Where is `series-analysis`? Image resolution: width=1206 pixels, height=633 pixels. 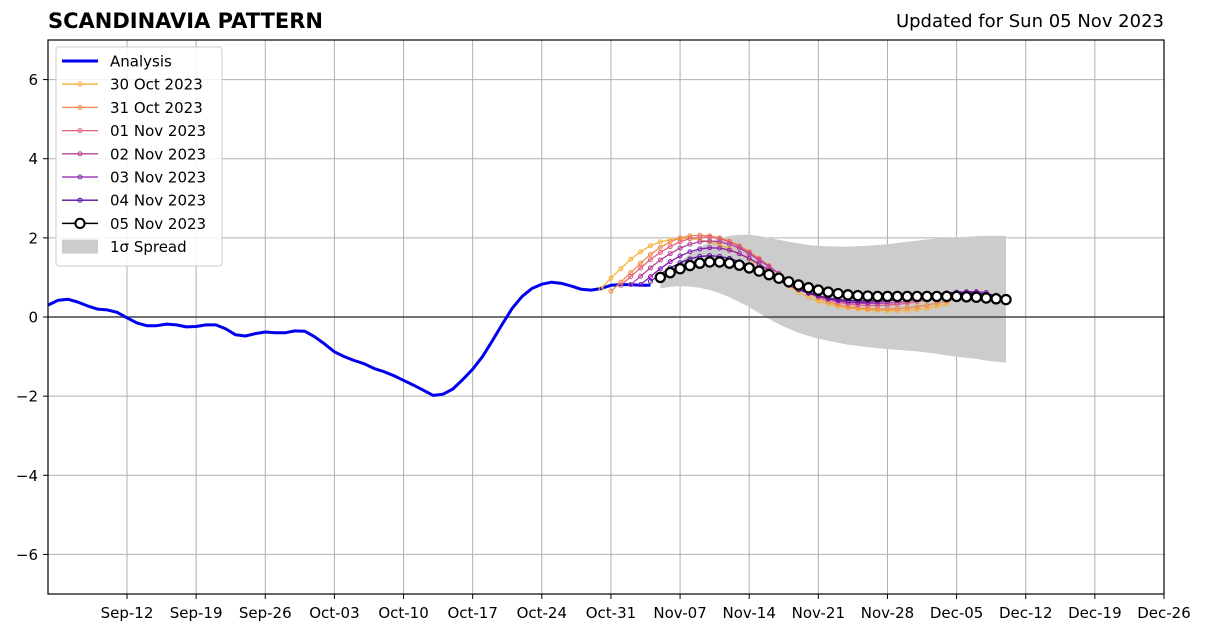 series-analysis is located at coordinates (349, 338).